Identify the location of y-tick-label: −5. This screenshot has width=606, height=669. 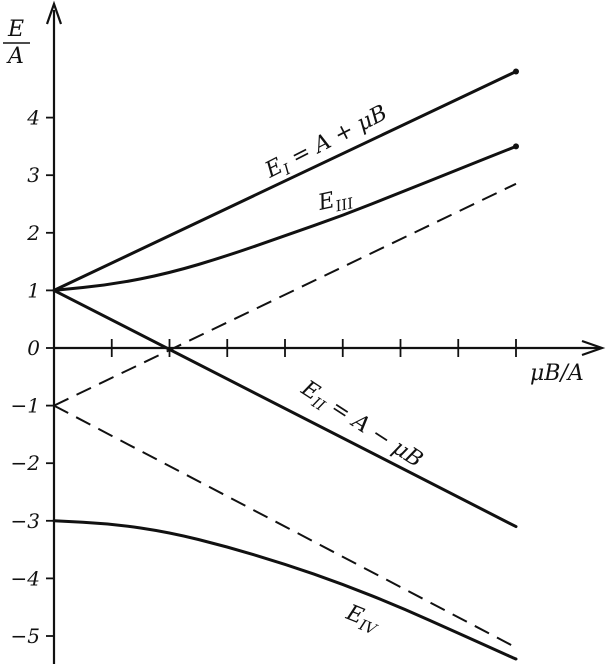
(25, 636).